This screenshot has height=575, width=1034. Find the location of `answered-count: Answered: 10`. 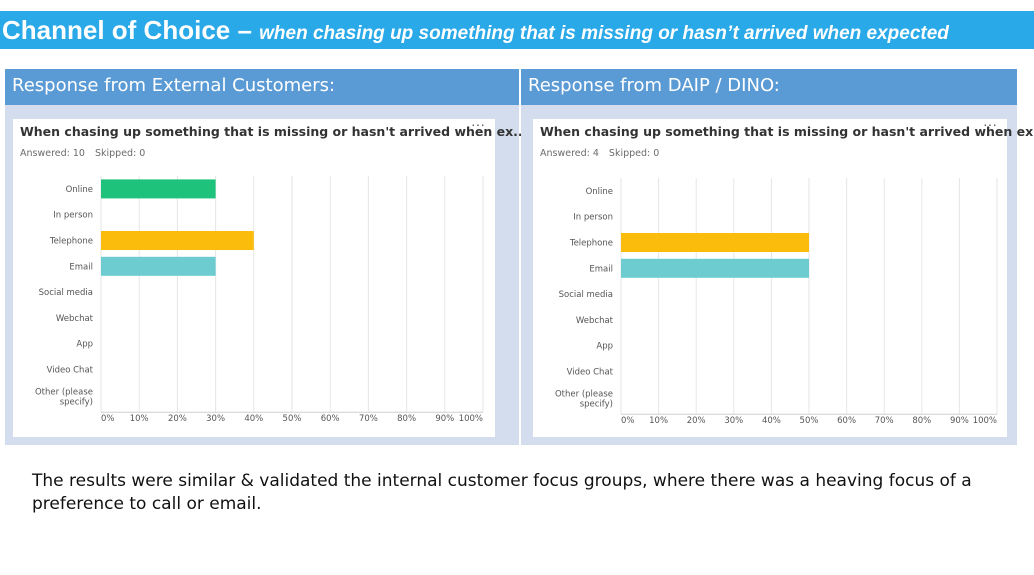

answered-count: Answered: 10 is located at coordinates (52, 153).